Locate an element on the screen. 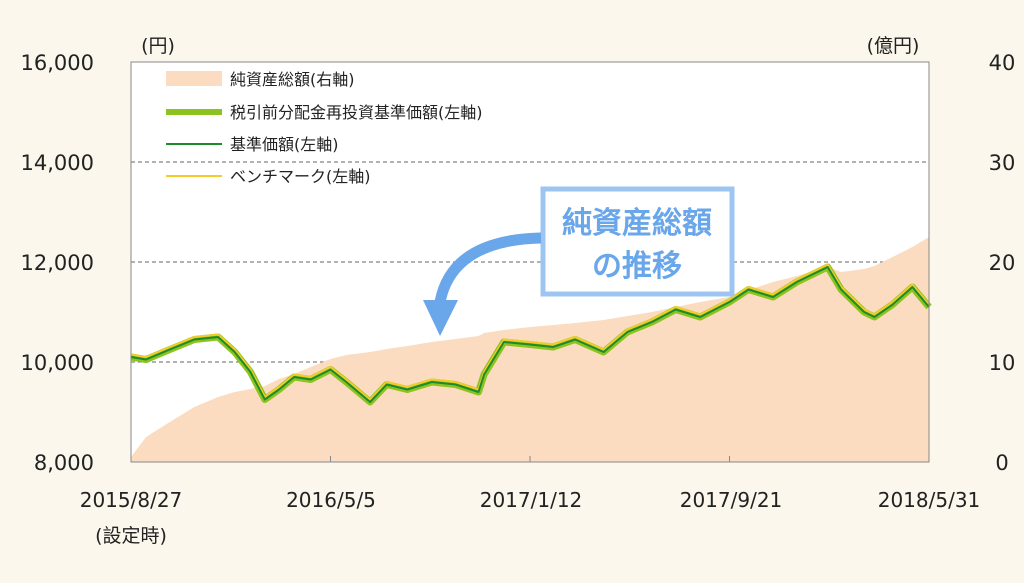 This screenshot has height=583, width=1024. right-tick-label: 0 is located at coordinates (1001, 463).